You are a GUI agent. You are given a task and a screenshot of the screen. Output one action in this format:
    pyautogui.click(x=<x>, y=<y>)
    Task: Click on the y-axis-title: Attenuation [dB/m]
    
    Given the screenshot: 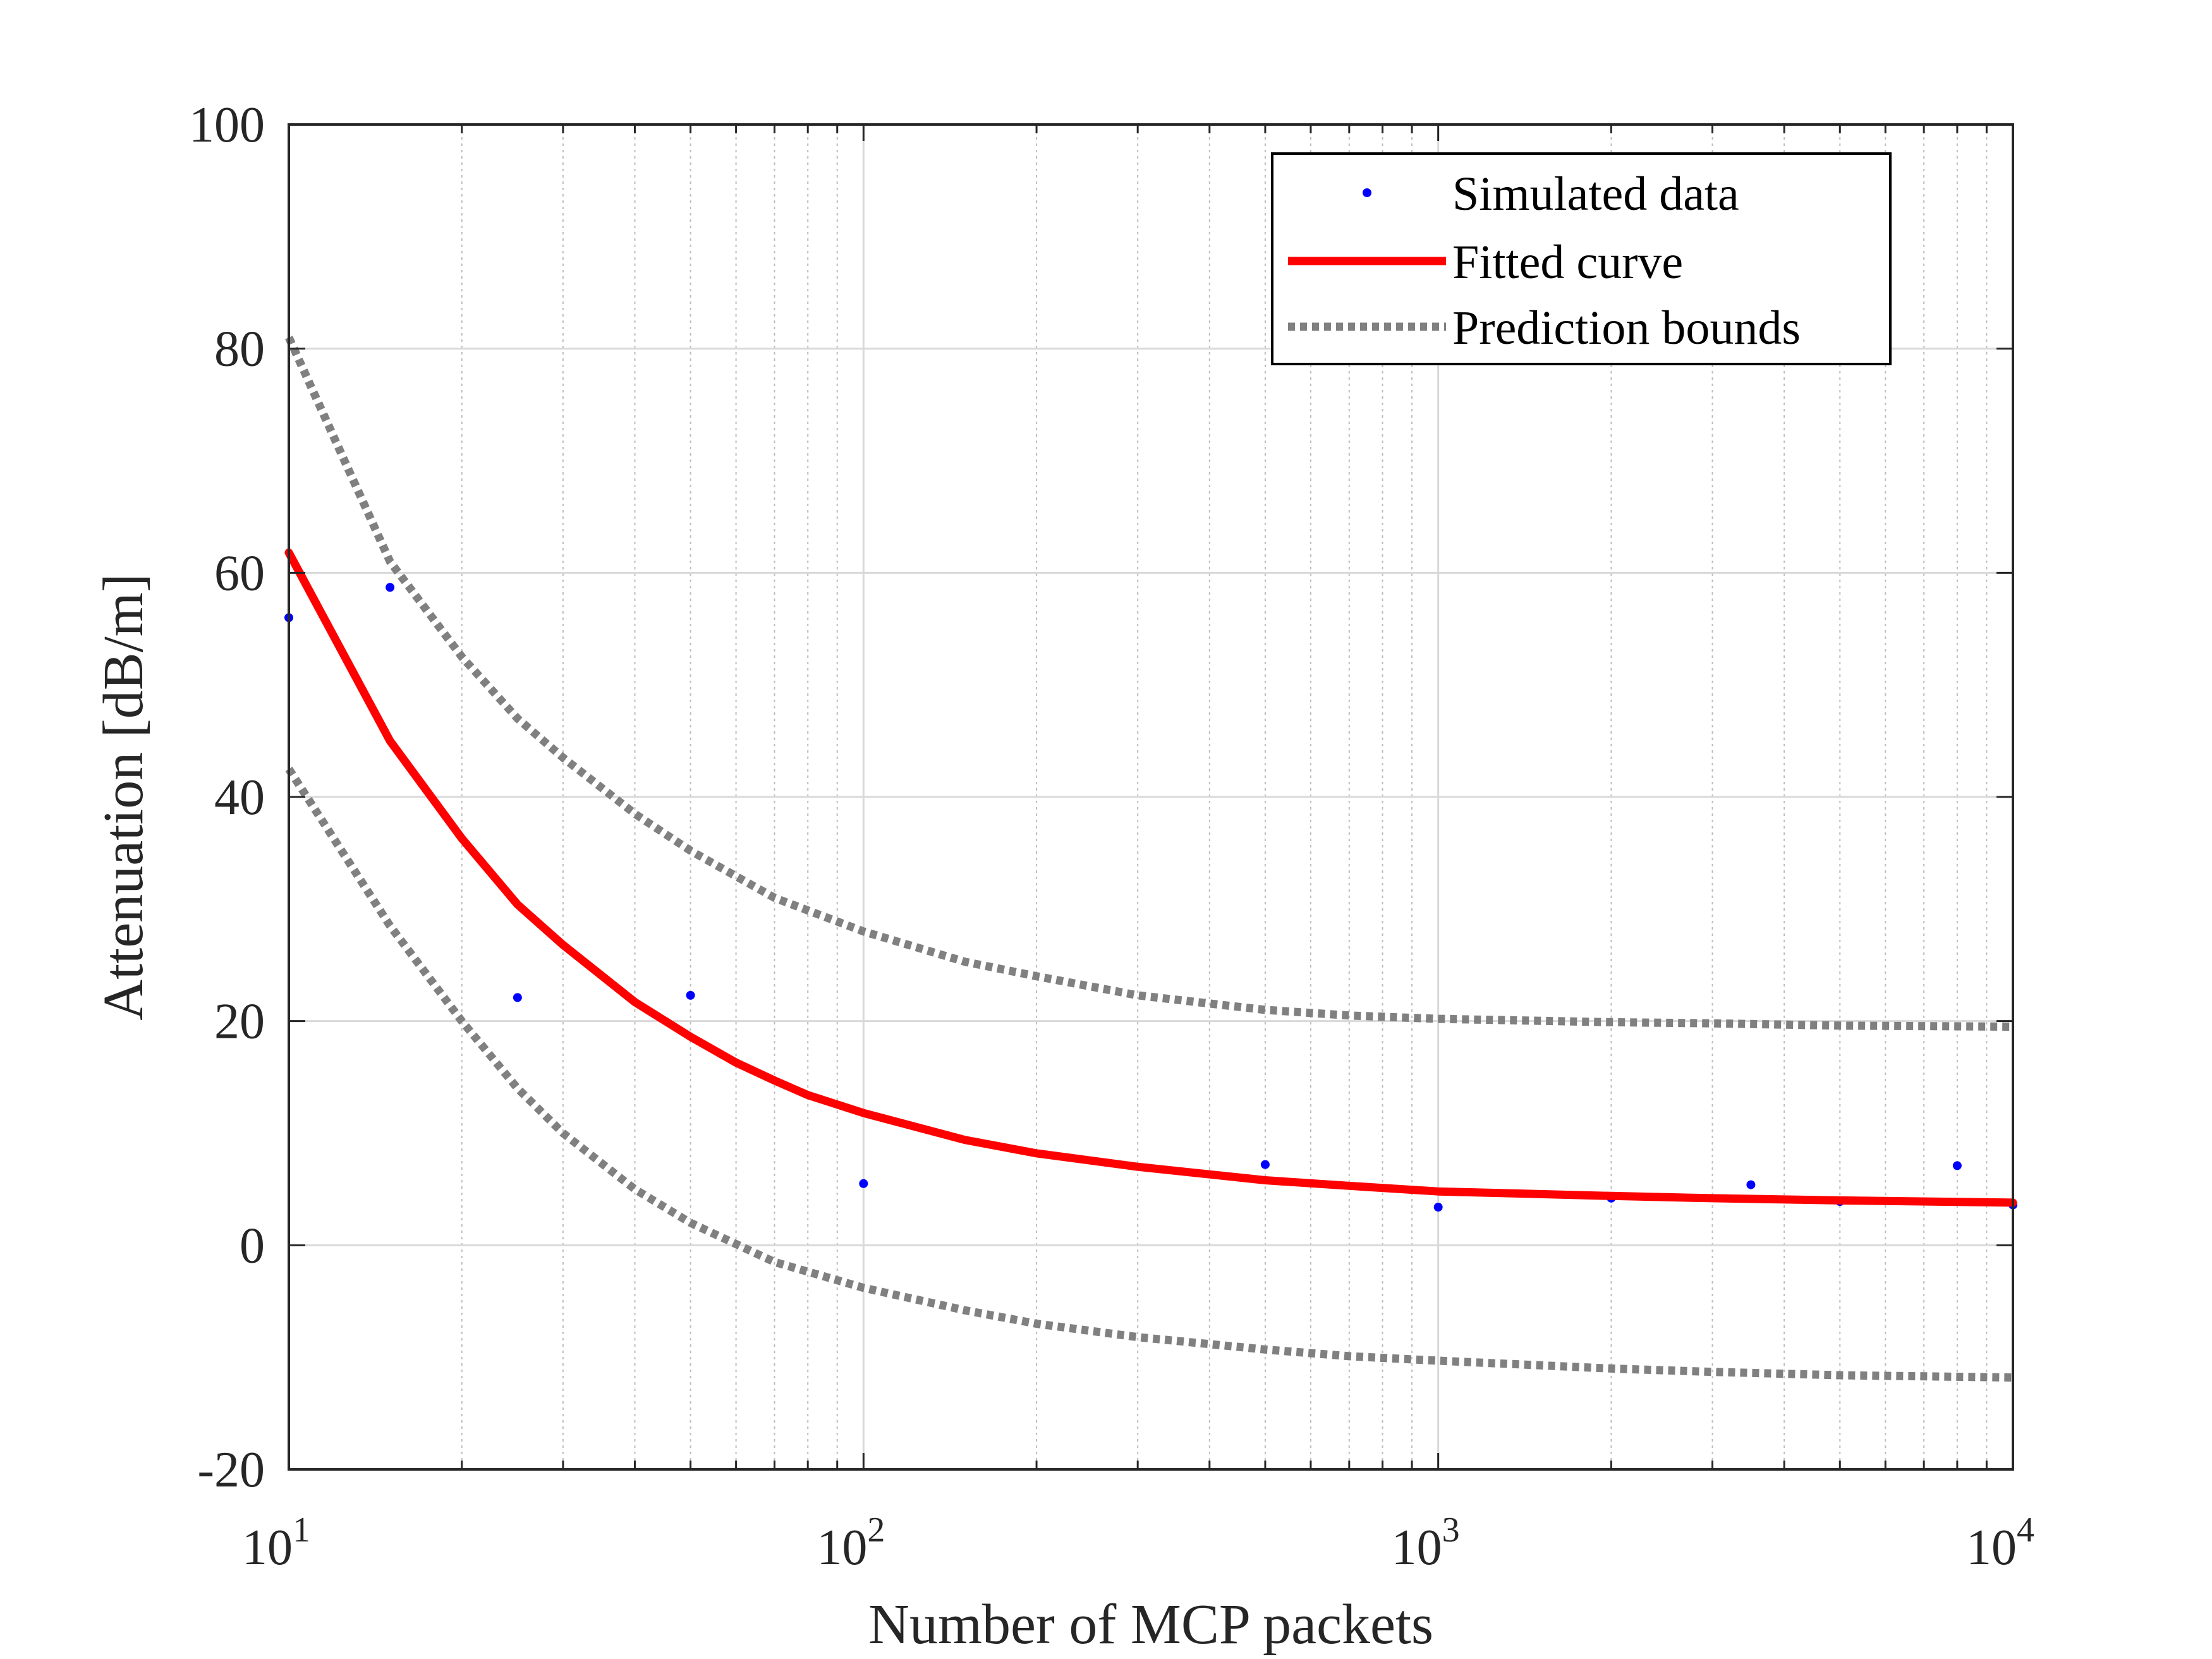 What is the action you would take?
    pyautogui.click(x=123, y=796)
    